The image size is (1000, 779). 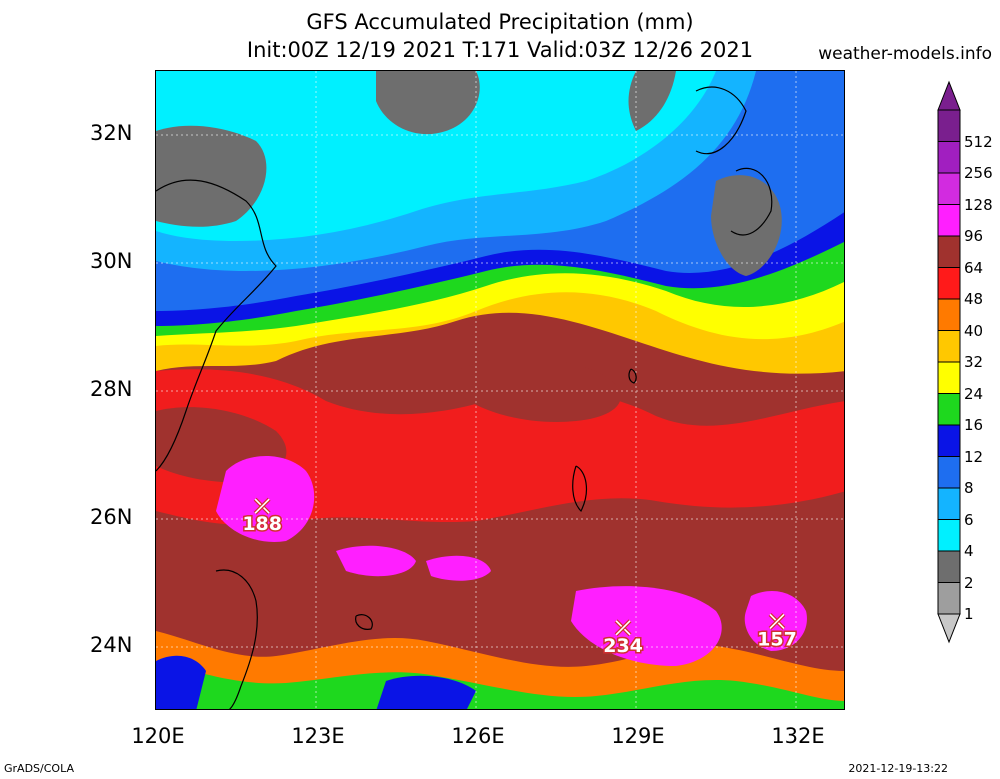 I want to click on lon-label-126e: 126E, so click(x=478, y=736).